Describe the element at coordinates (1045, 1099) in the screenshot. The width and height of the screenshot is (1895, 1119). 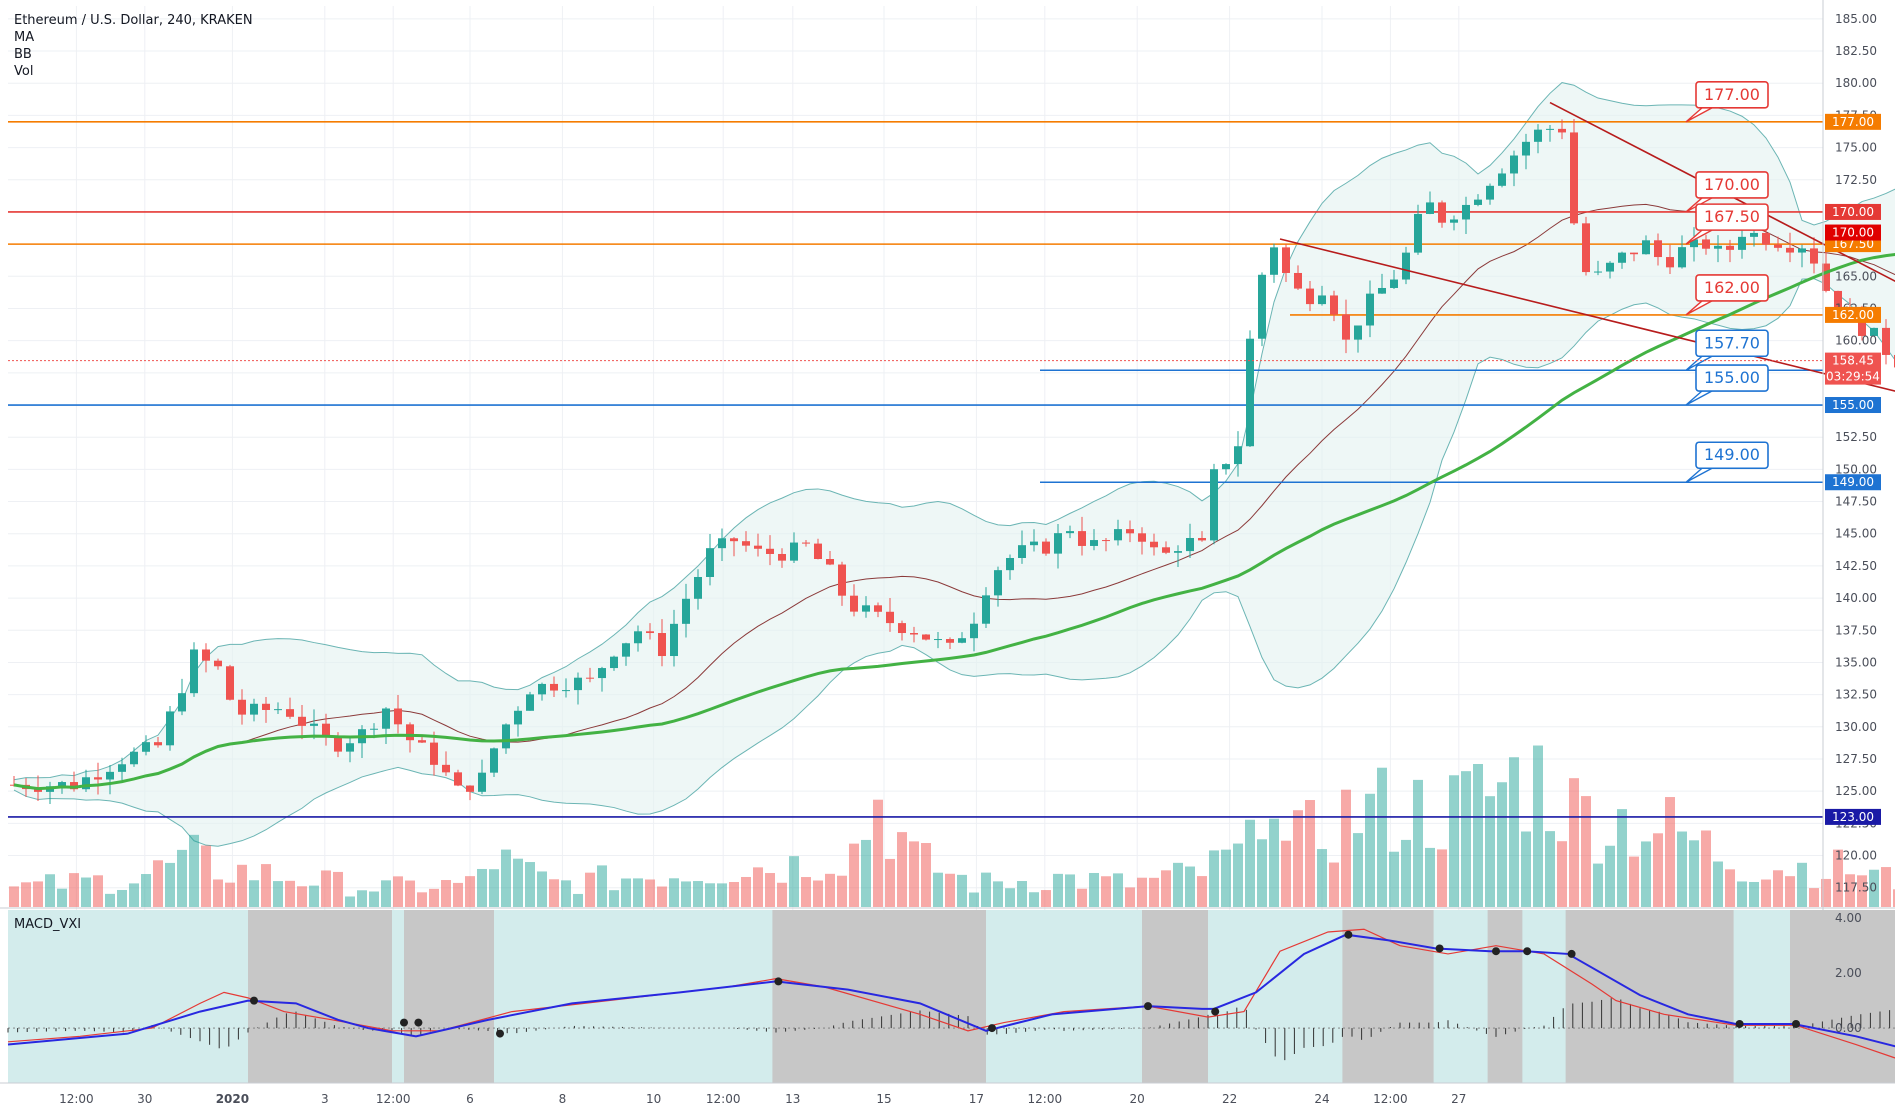
I see `time-tick-label: 12:00` at that location.